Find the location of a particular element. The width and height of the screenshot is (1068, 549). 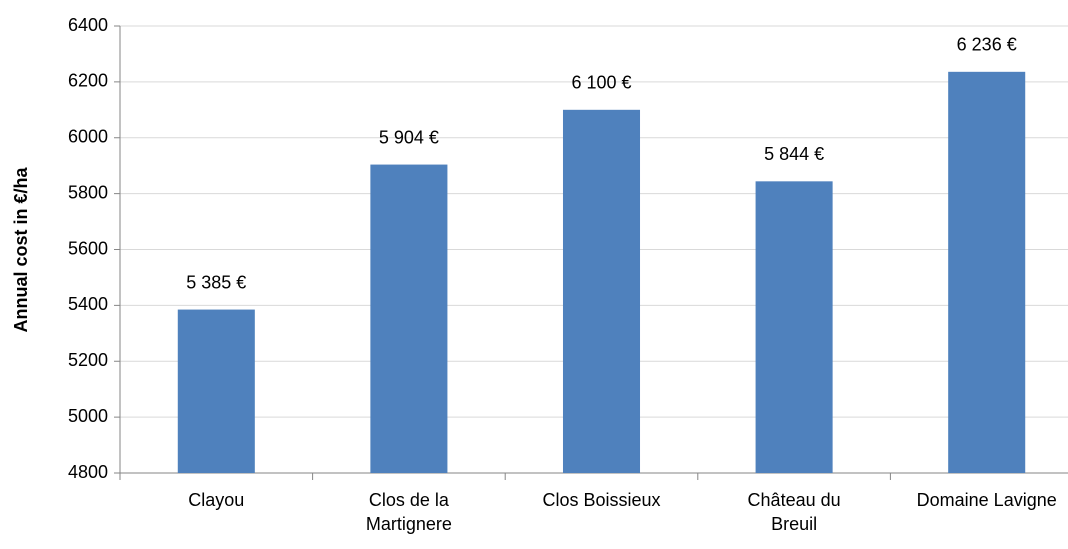

data-label: 5 844 € is located at coordinates (794, 154).